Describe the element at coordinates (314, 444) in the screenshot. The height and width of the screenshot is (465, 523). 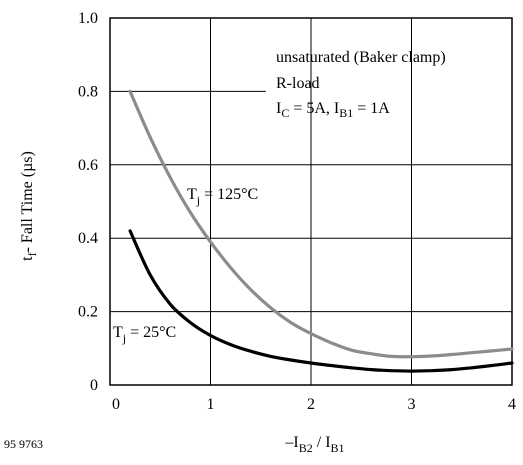
I see `x-axis-label: –IB2 / IB1` at that location.